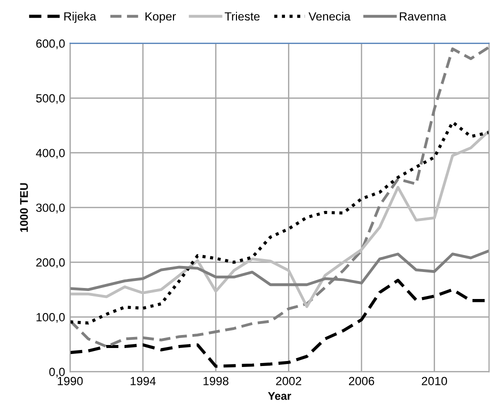 The height and width of the screenshot is (413, 490). I want to click on x-tick-label: 2006, so click(361, 381).